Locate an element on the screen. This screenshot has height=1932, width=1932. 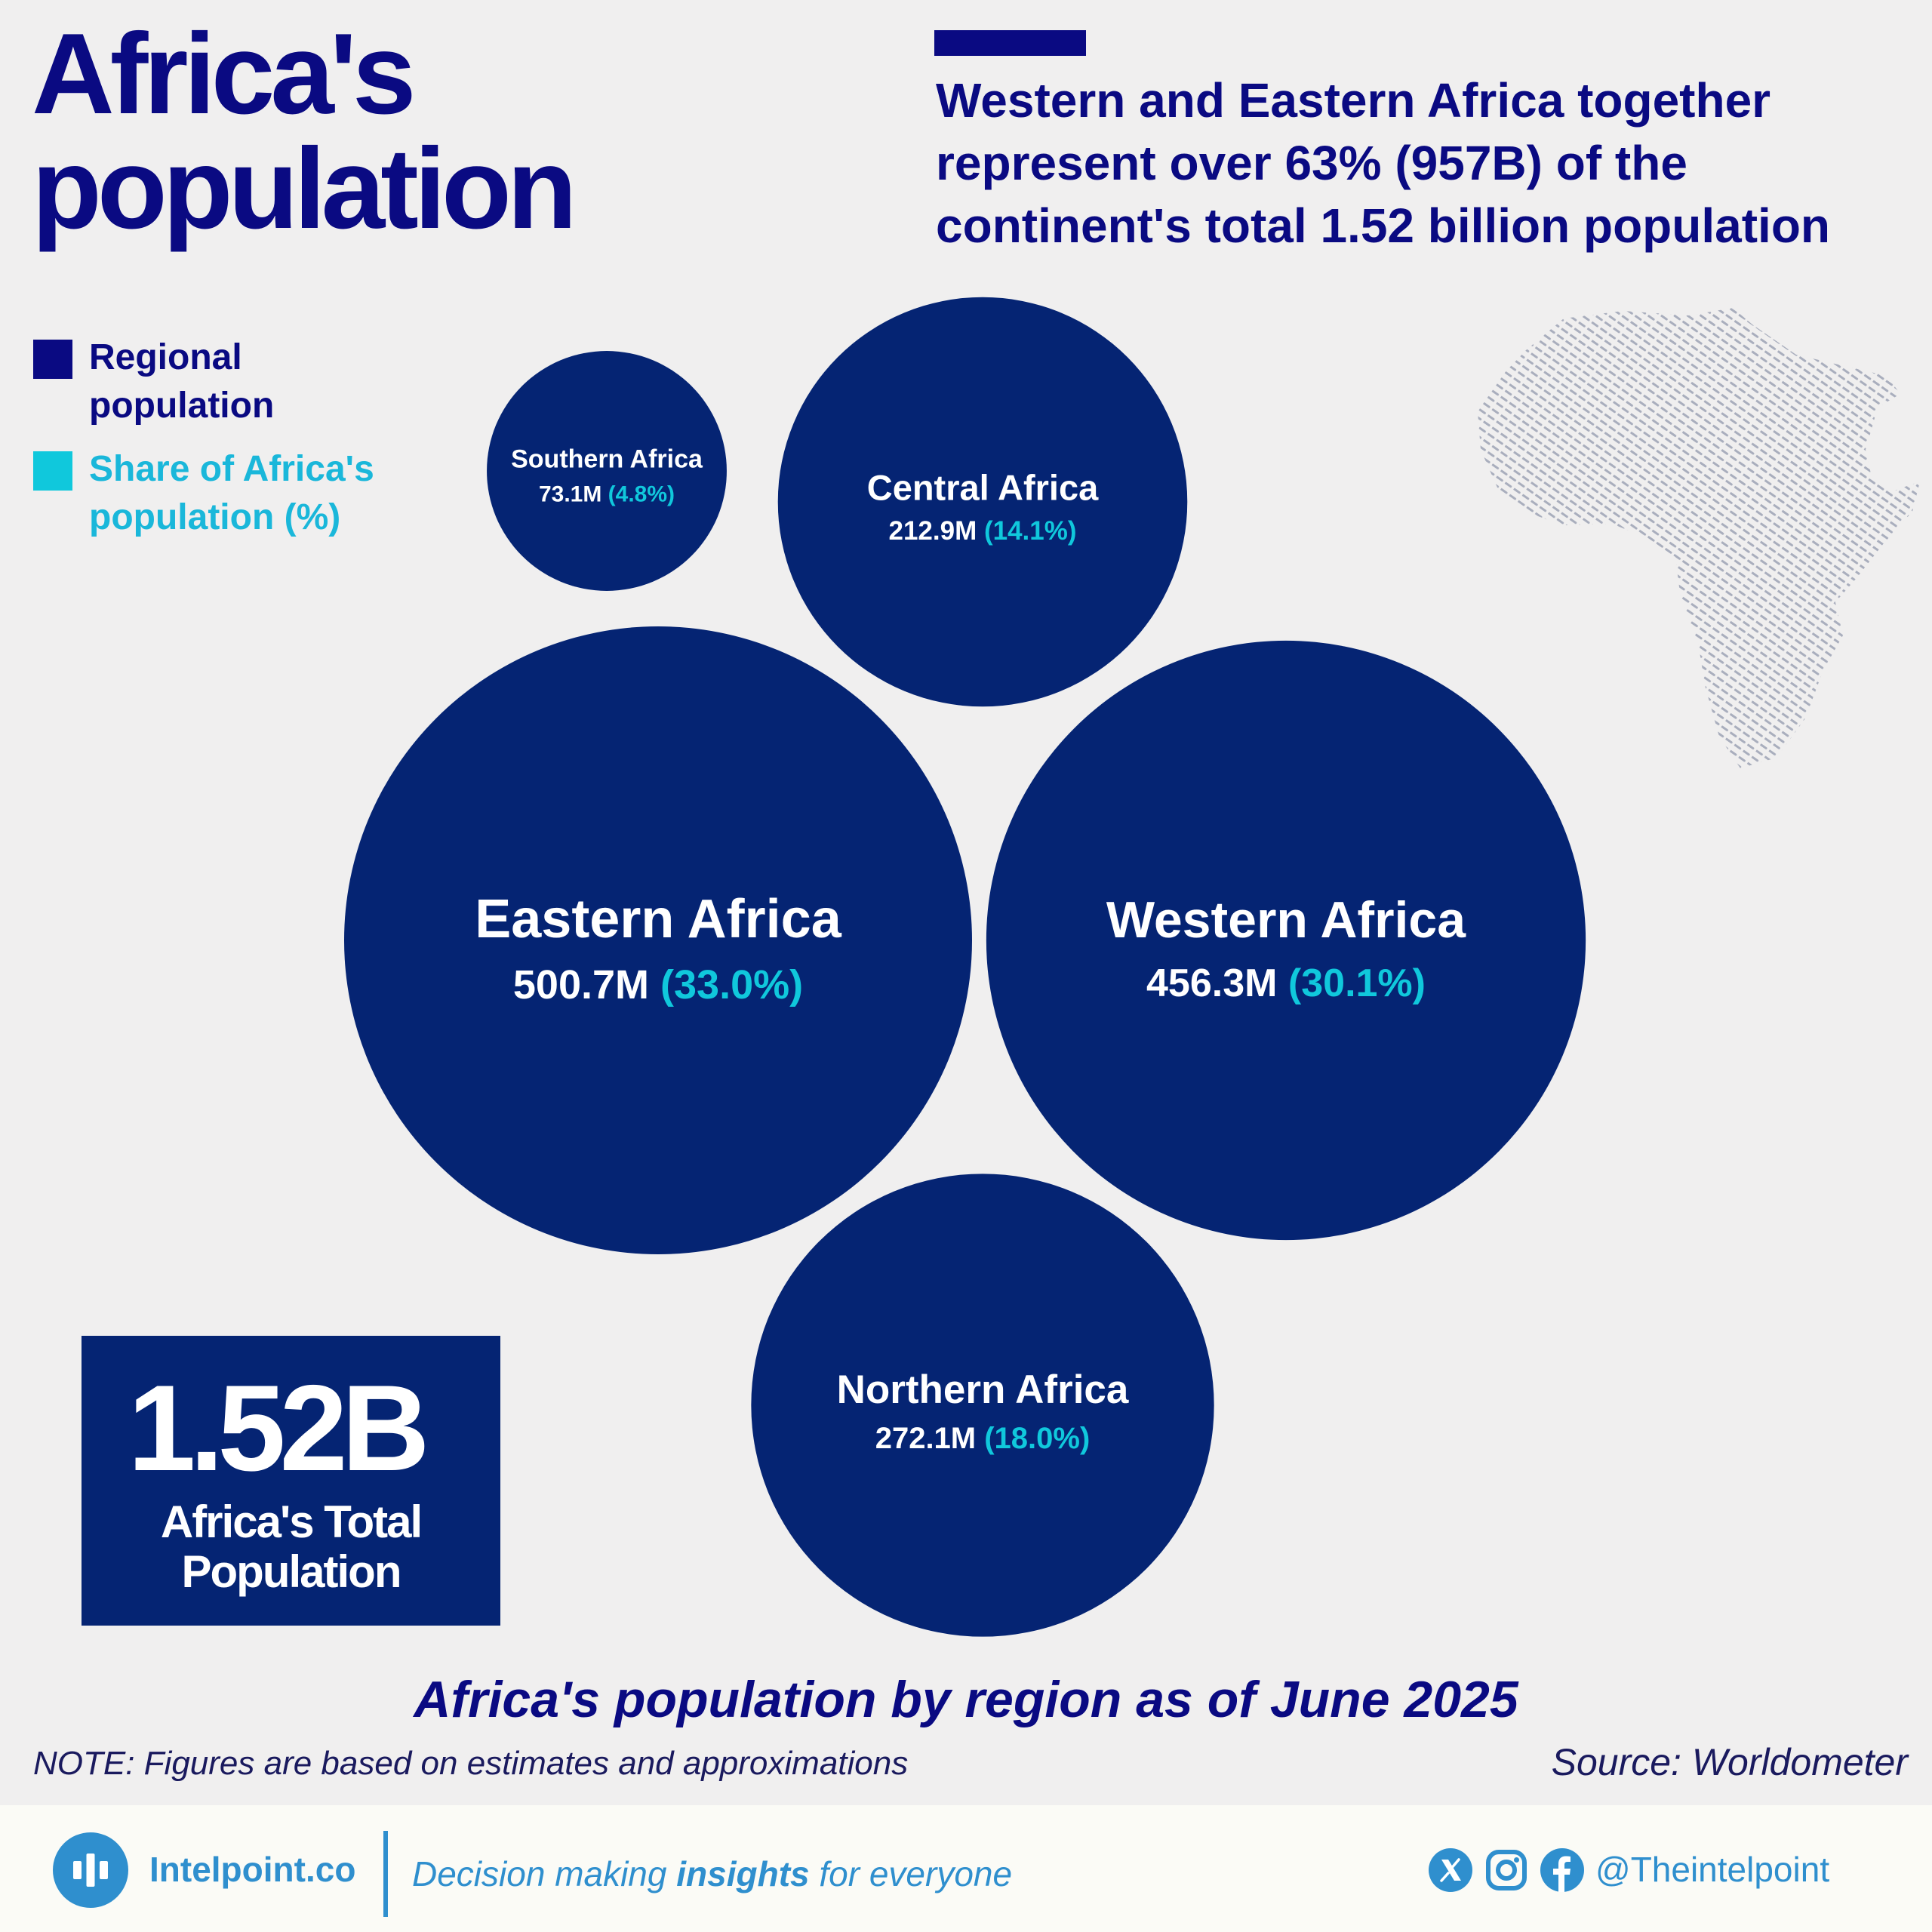
africa-map-icon is located at coordinates (1699, 538).